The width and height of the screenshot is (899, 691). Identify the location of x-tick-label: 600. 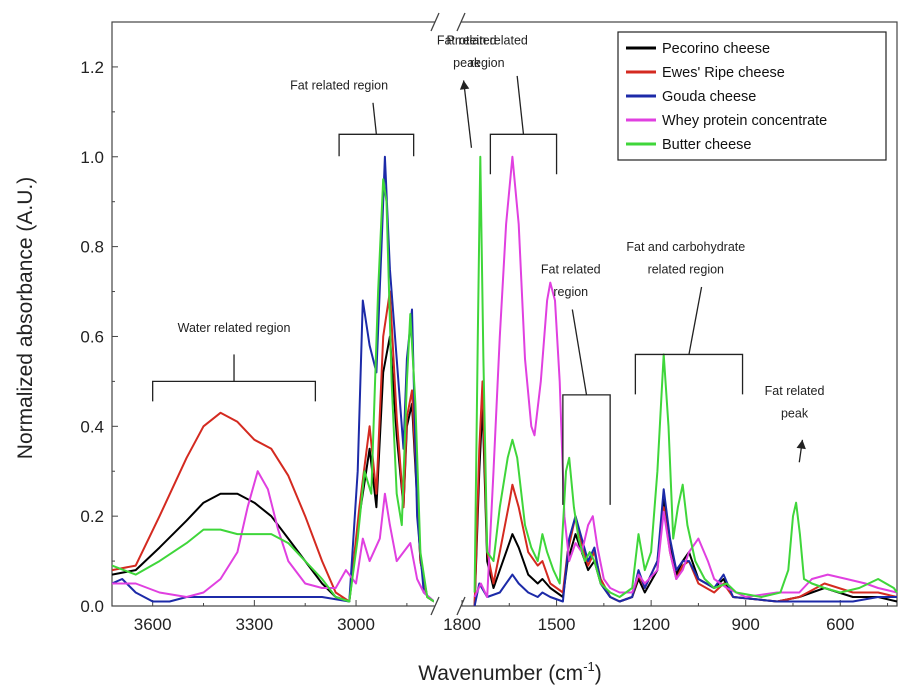
(840, 624).